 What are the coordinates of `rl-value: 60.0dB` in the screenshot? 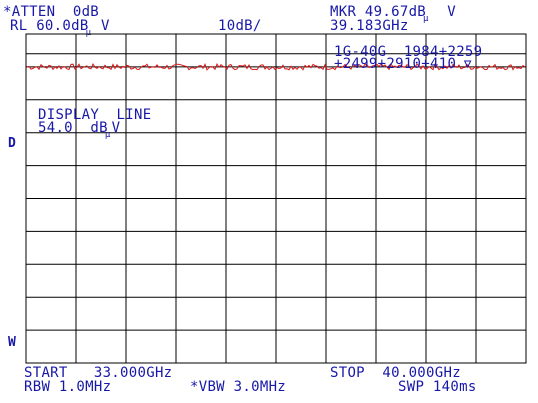 It's located at (62, 26).